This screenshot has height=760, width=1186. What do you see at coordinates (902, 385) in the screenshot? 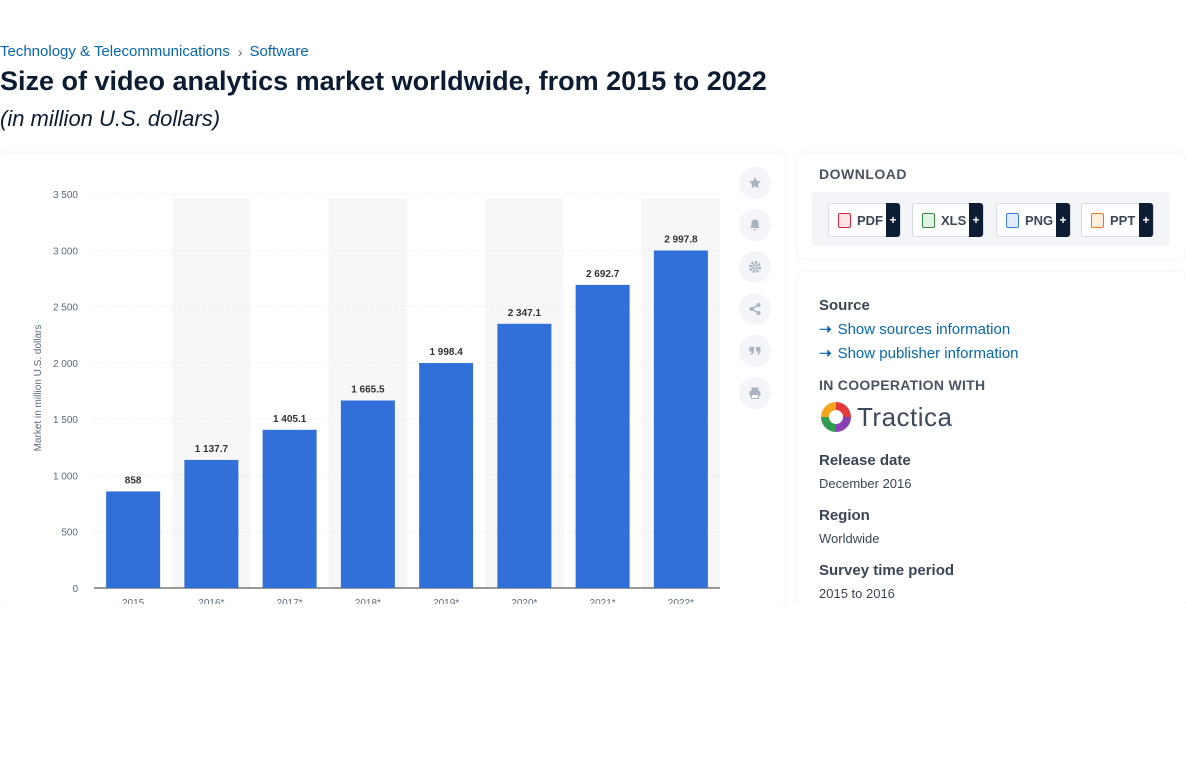
I see `cooperation-title: IN COOPERATION WITH` at bounding box center [902, 385].